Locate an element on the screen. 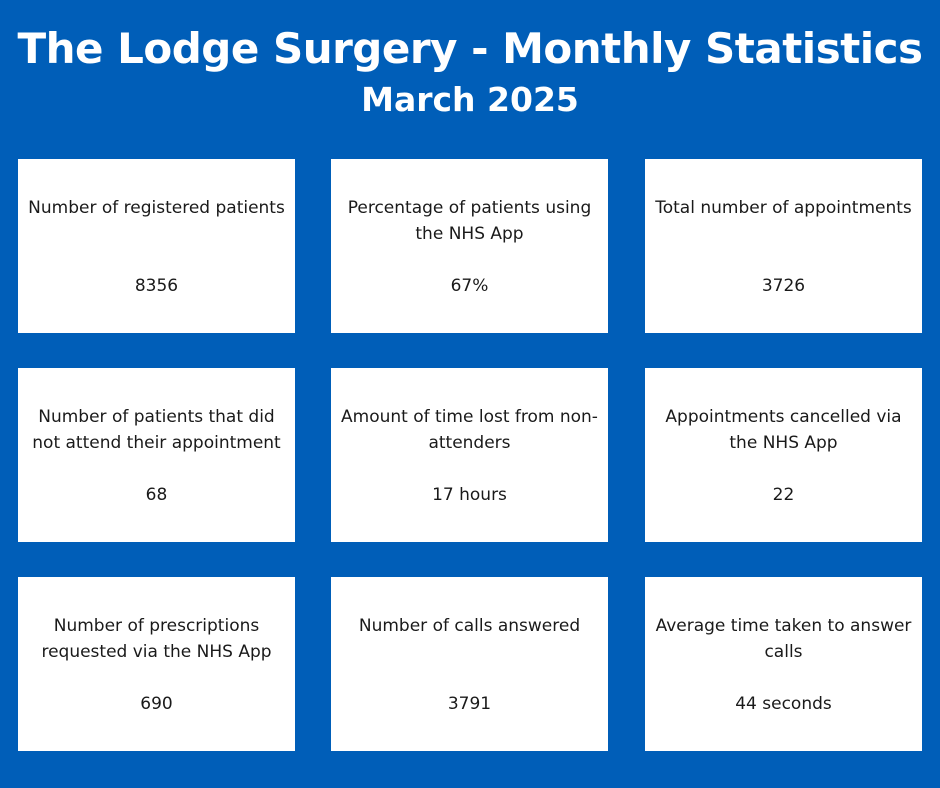 This screenshot has width=940, height=788. stat-label: Appointments cancelled via the NHS App is located at coordinates (783, 430).